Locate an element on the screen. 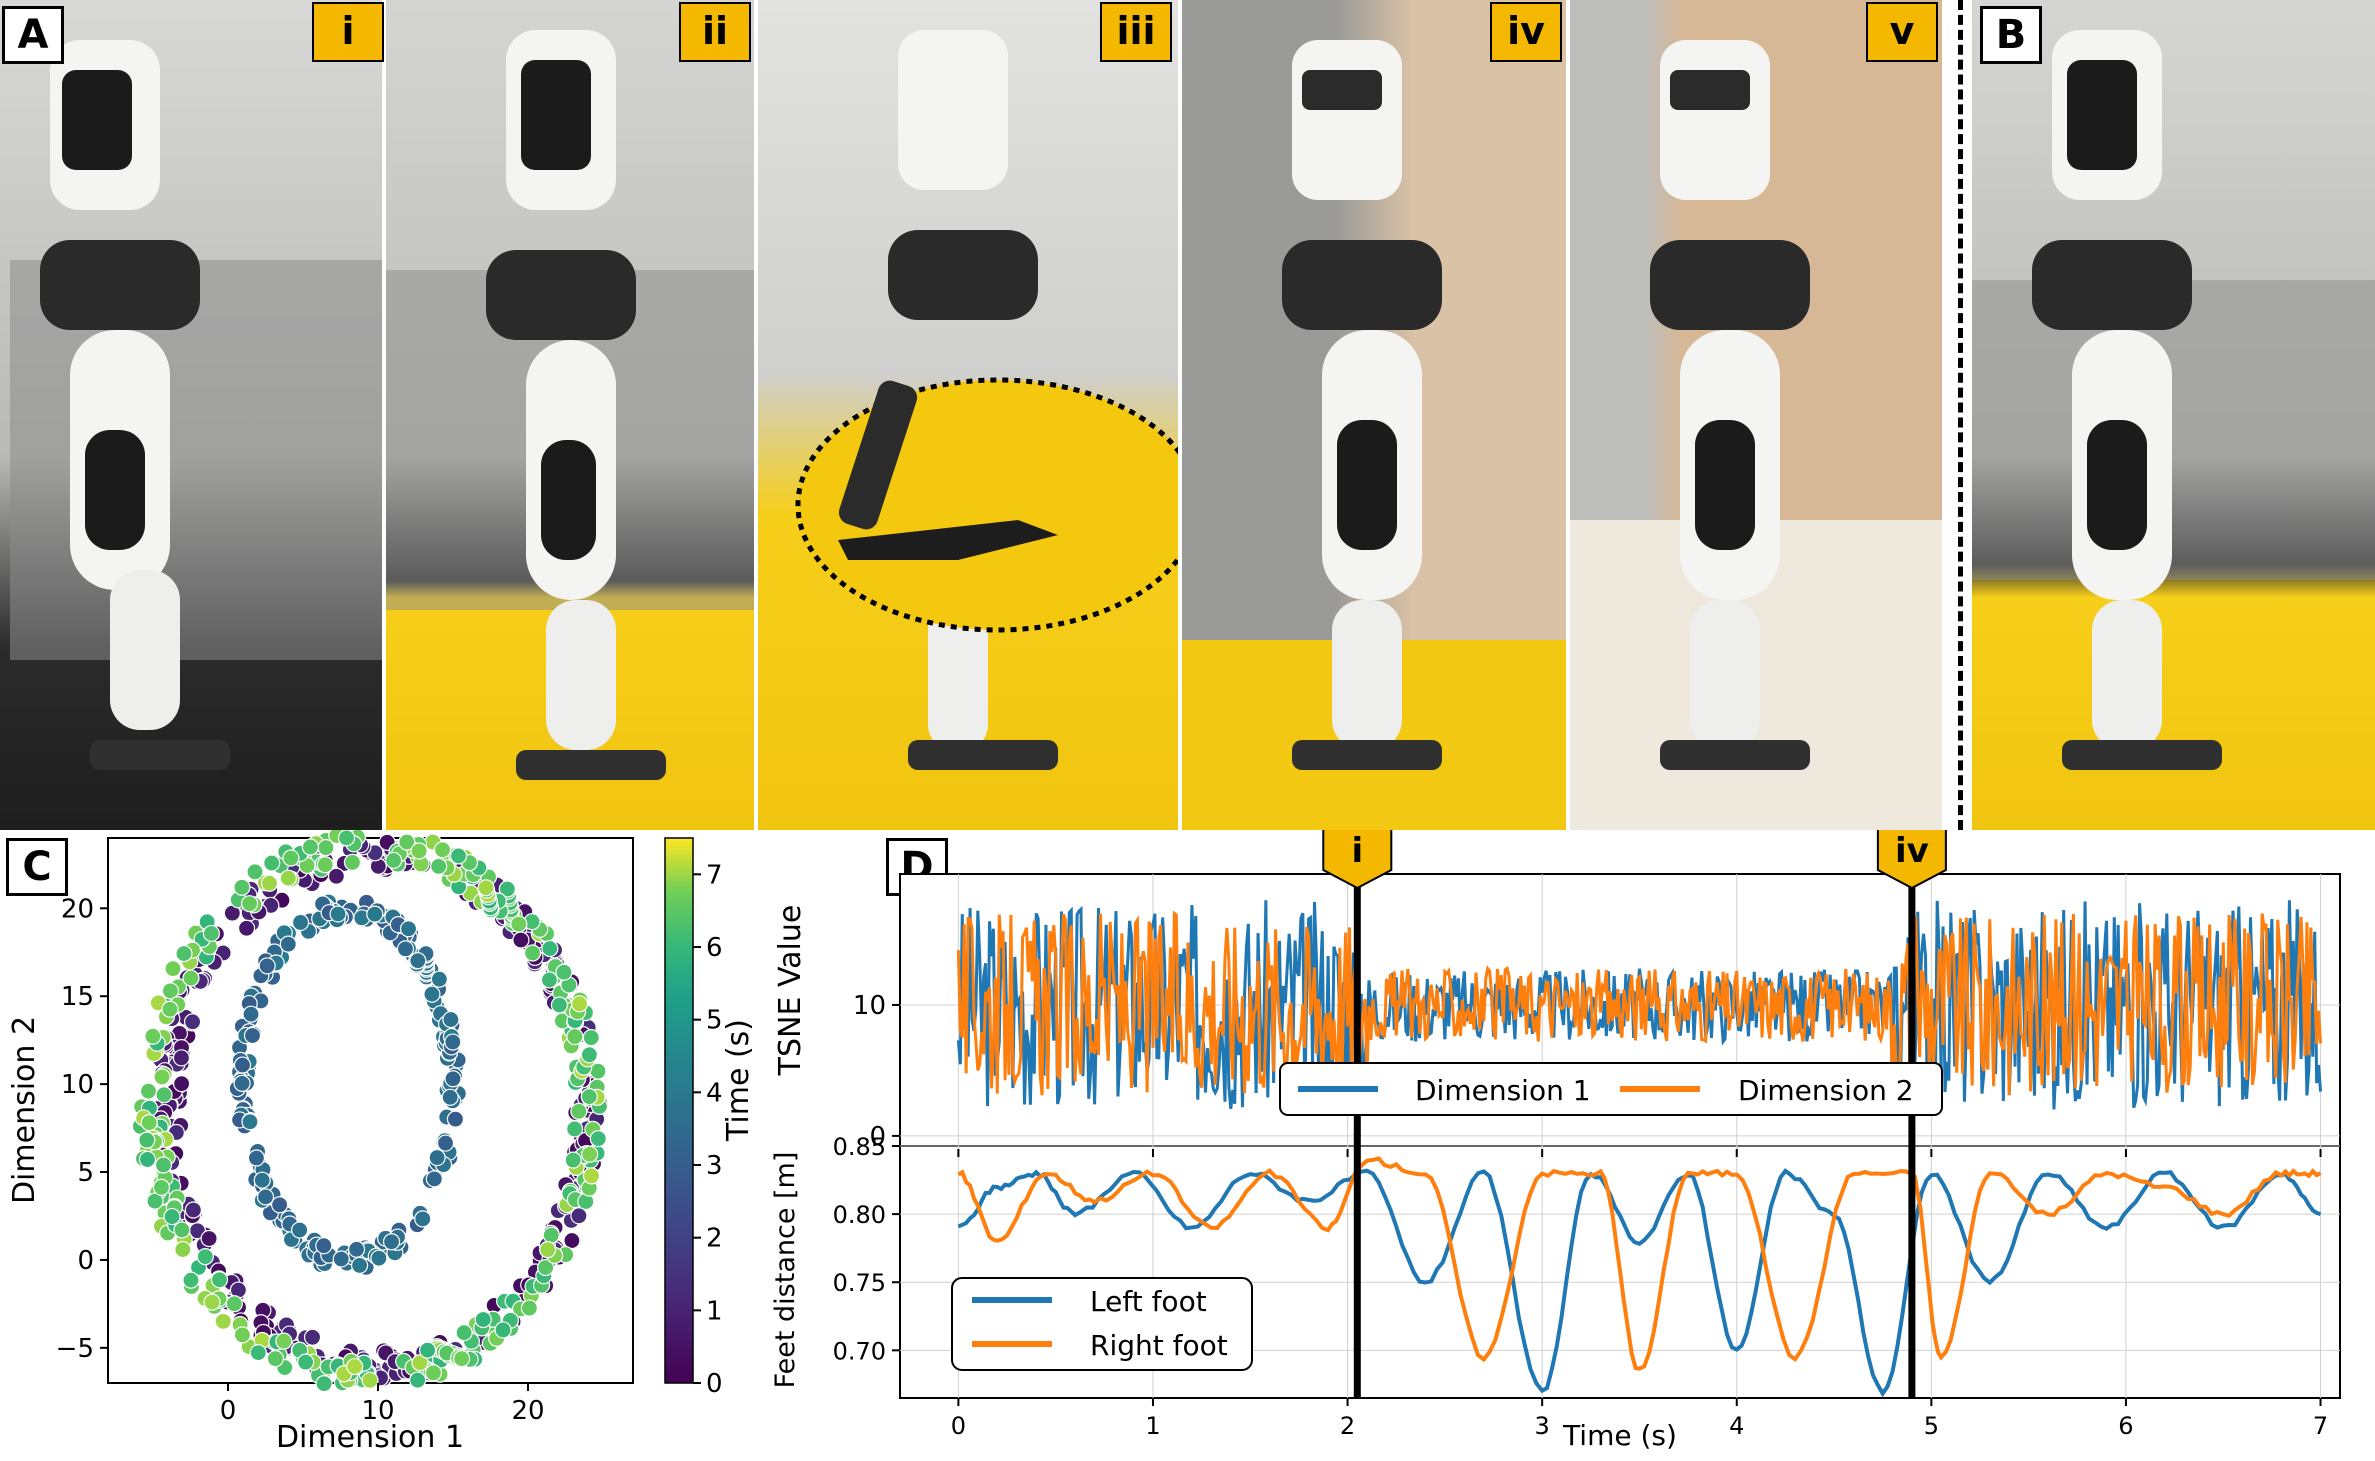  scatter-points is located at coordinates (370, 1111).